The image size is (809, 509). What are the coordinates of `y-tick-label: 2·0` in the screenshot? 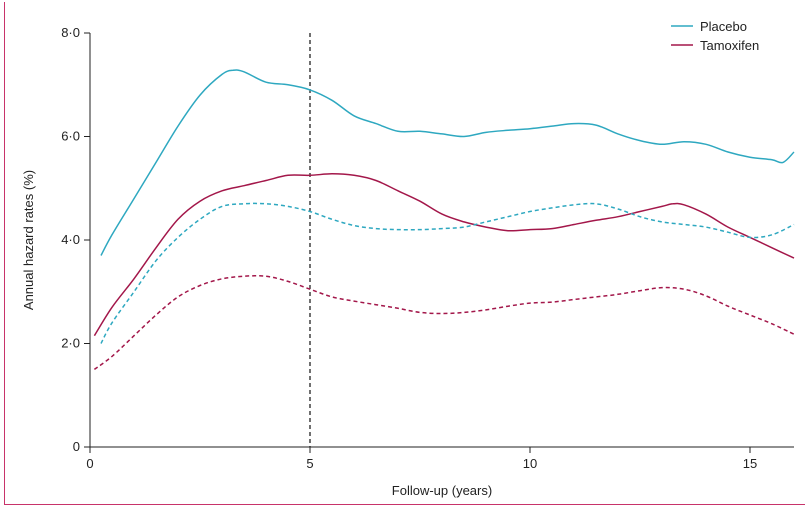 It's located at (70, 343).